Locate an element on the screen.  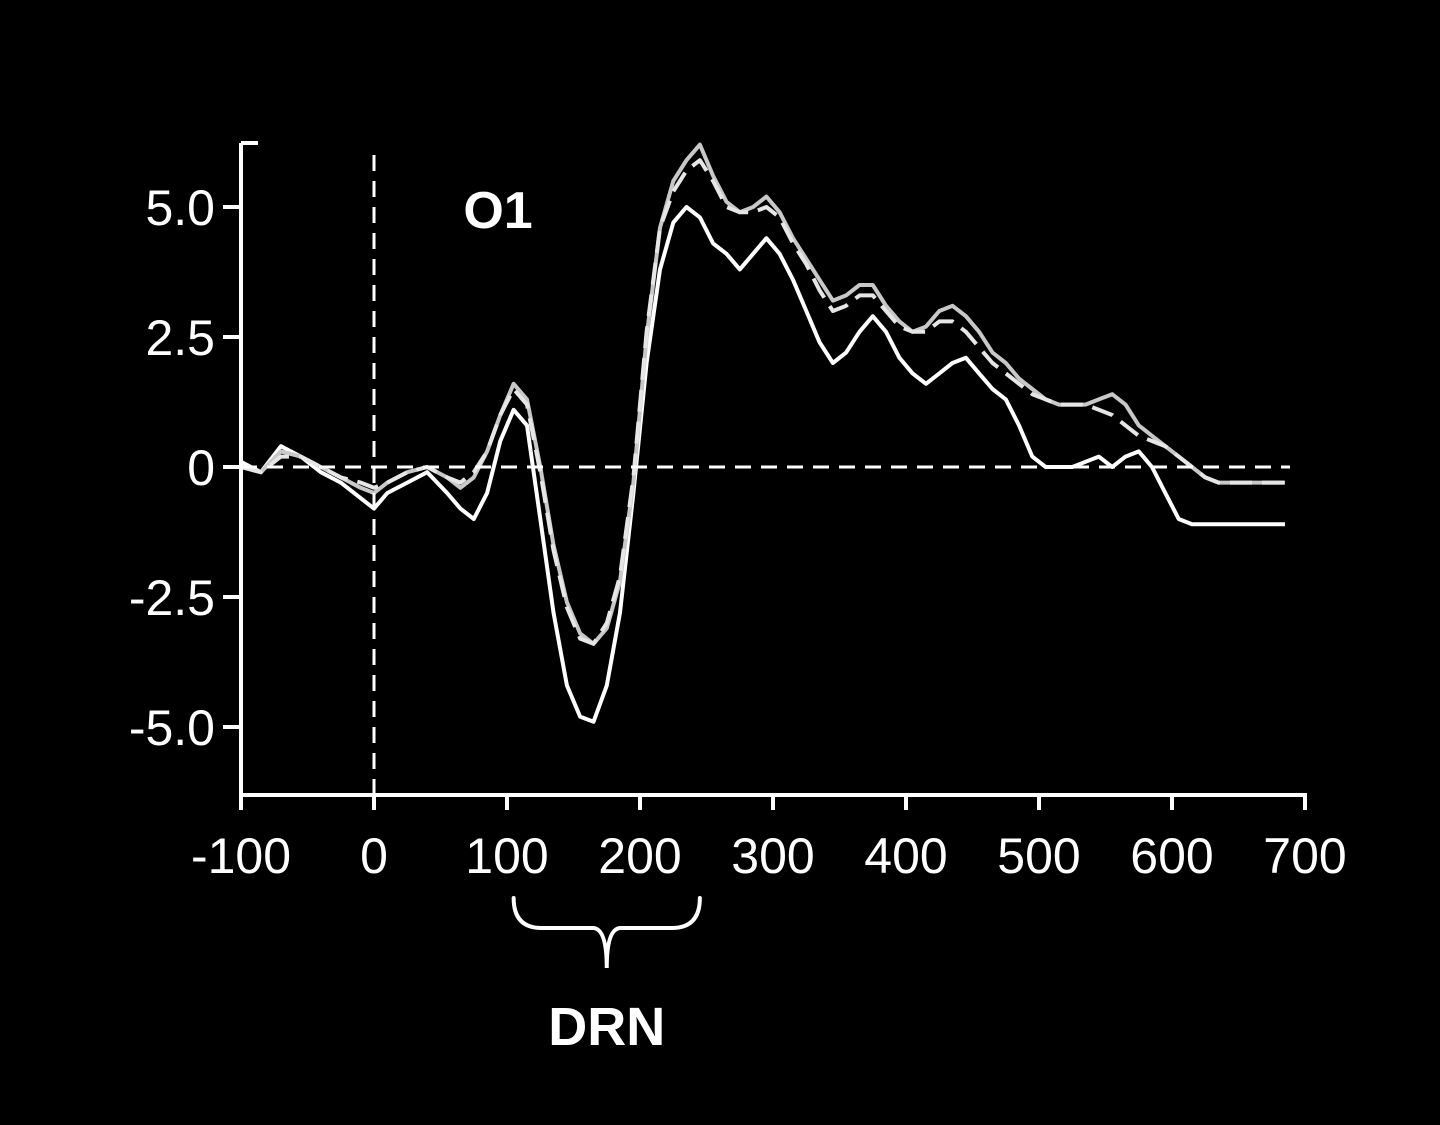
x-axis: -100 0 100 200 300 400 500 600 700 is located at coordinates (769, 838).